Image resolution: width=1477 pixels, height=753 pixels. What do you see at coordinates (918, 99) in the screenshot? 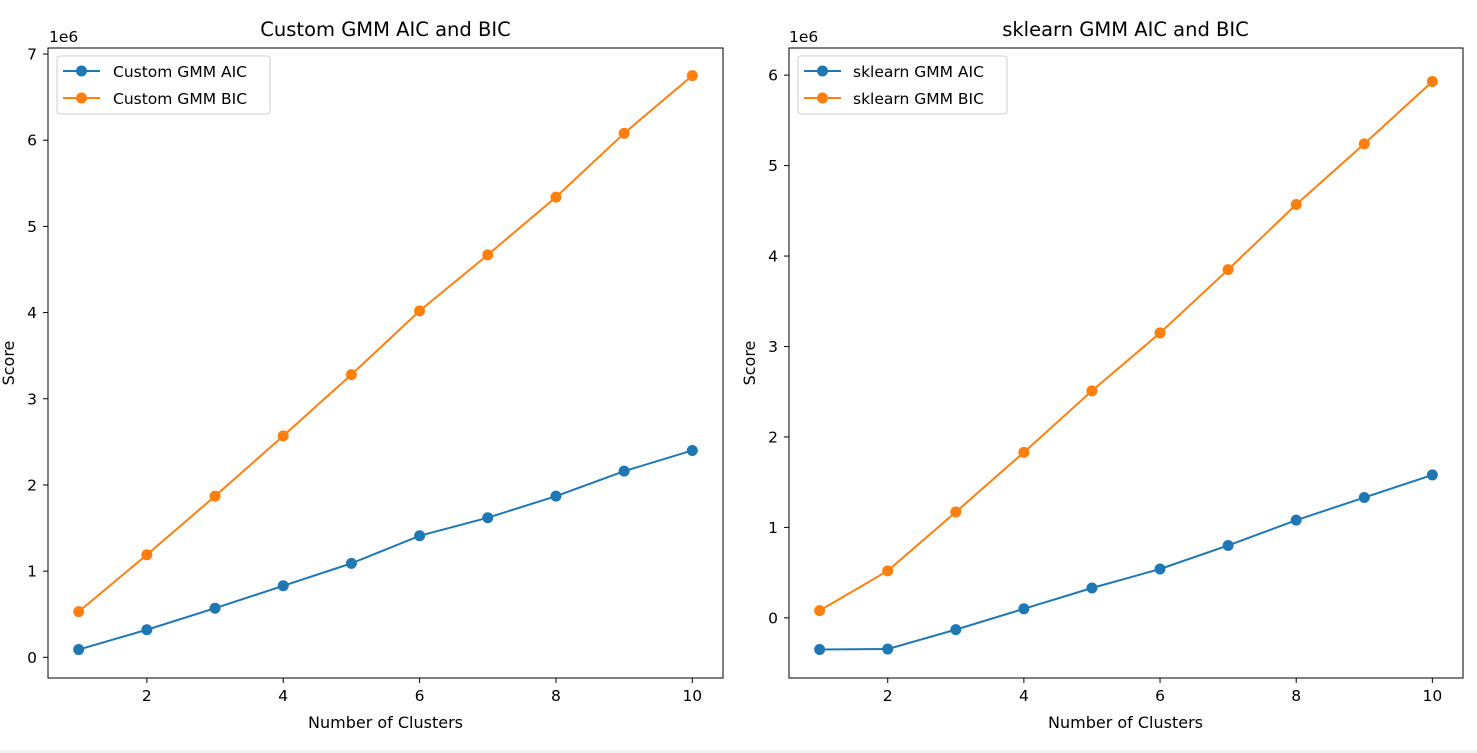
I see `legend-label-bic: sklearn GMM BIC` at bounding box center [918, 99].